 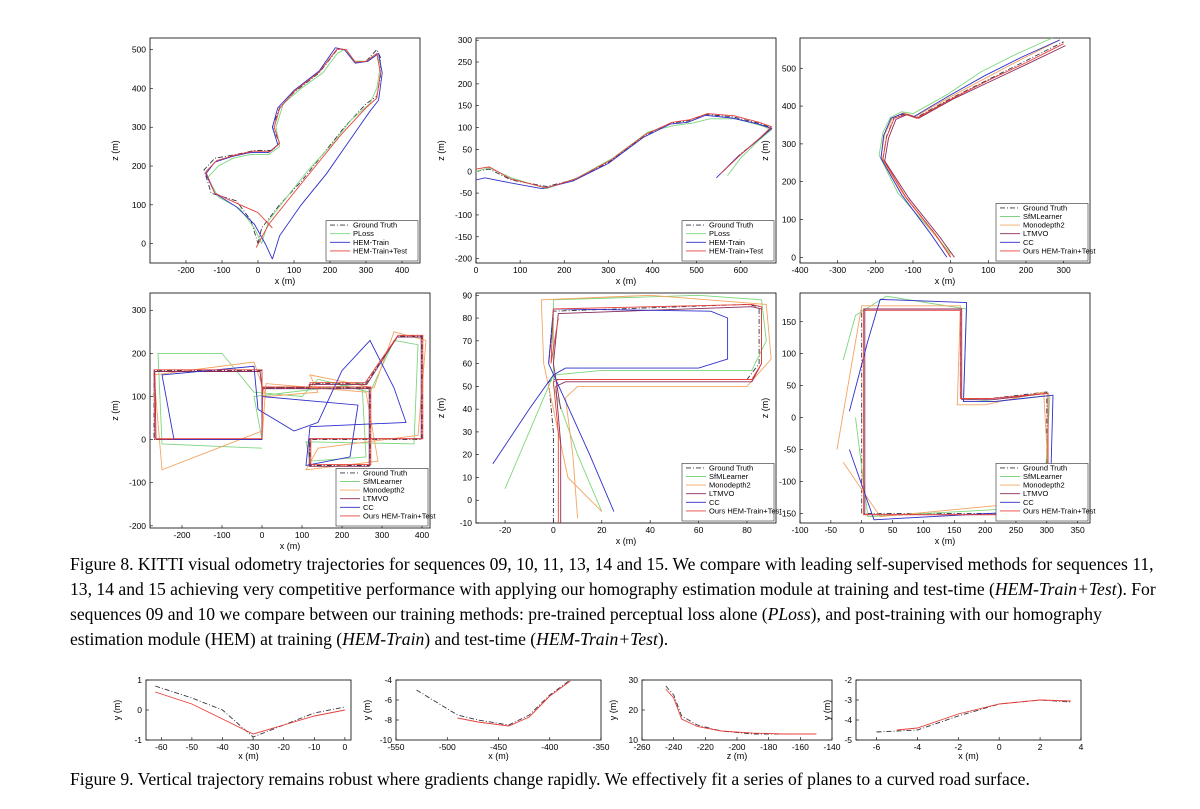 What do you see at coordinates (248, 756) in the screenshot?
I see `fig9a-xlabel: x (m)` at bounding box center [248, 756].